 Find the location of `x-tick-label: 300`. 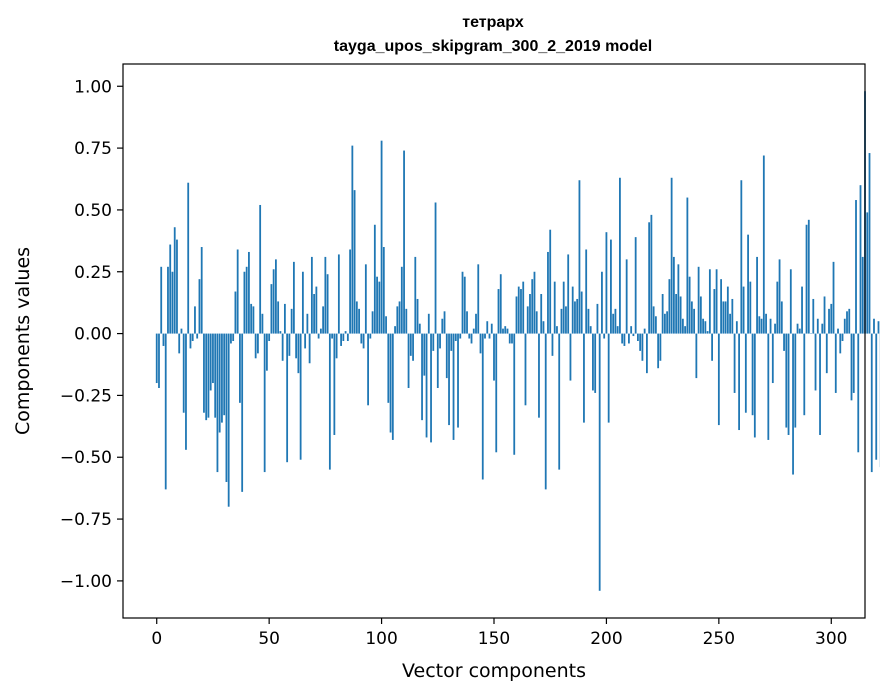

x-tick-label: 300 is located at coordinates (831, 639).